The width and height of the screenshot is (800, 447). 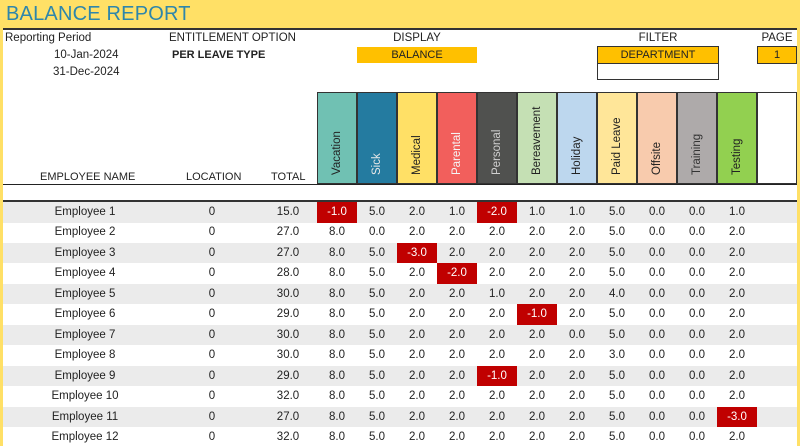 What do you see at coordinates (85, 232) in the screenshot?
I see `employee-name: Employee 2` at bounding box center [85, 232].